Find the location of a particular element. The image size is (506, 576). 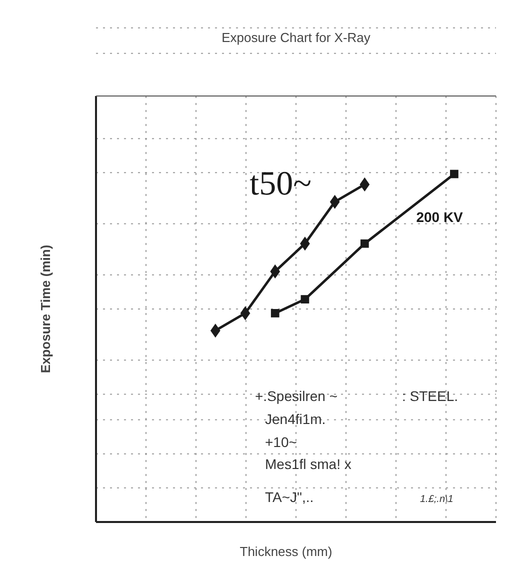

chart-title: Exposure Chart for X-Ray is located at coordinates (296, 37).